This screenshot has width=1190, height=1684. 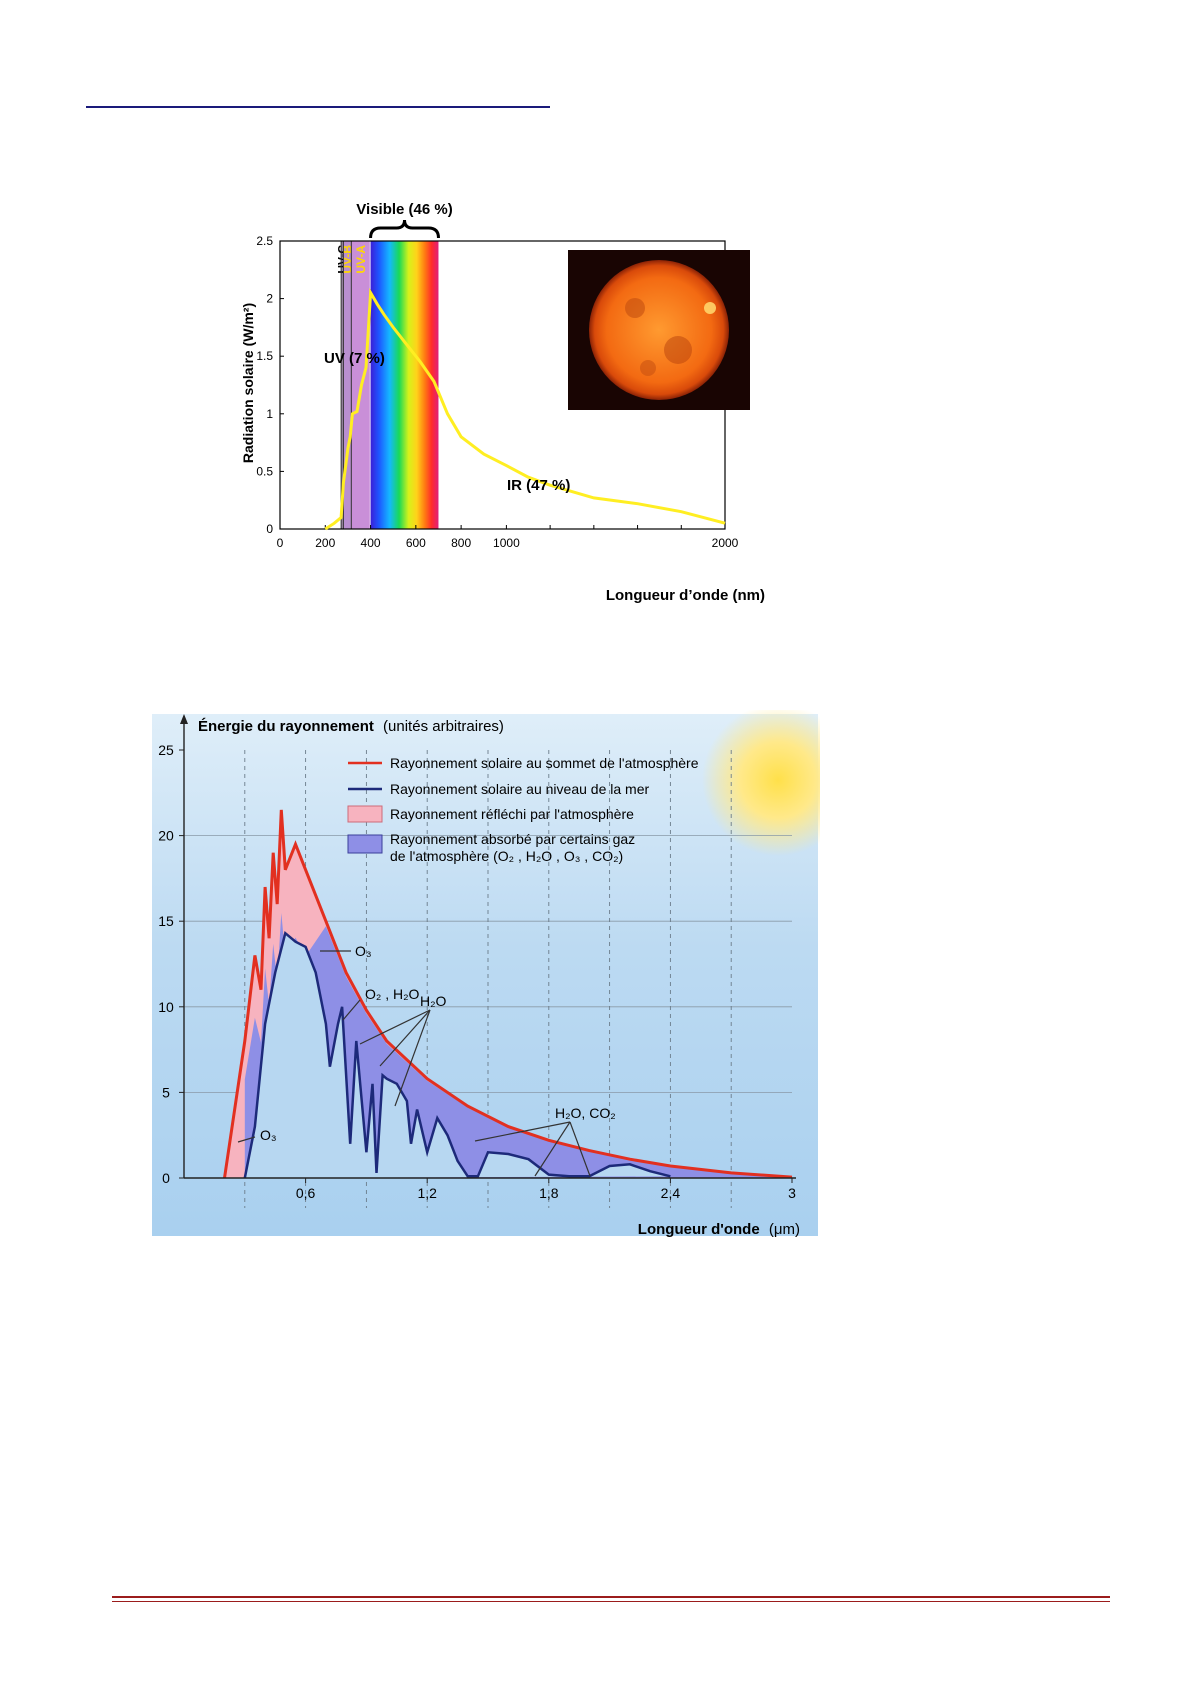 What do you see at coordinates (184, 719) in the screenshot?
I see `y-axis-arrow` at bounding box center [184, 719].